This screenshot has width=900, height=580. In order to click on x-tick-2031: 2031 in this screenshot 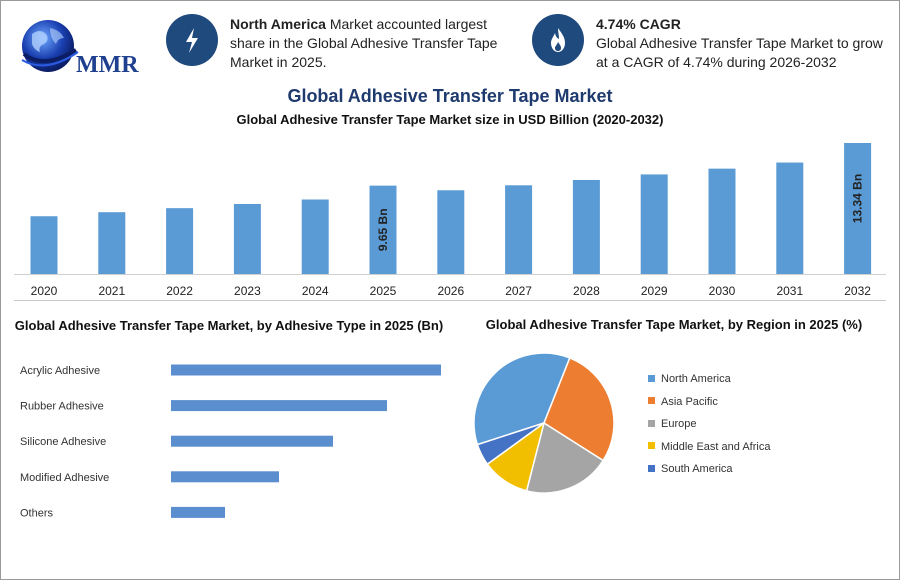, I will do `click(789, 291)`.